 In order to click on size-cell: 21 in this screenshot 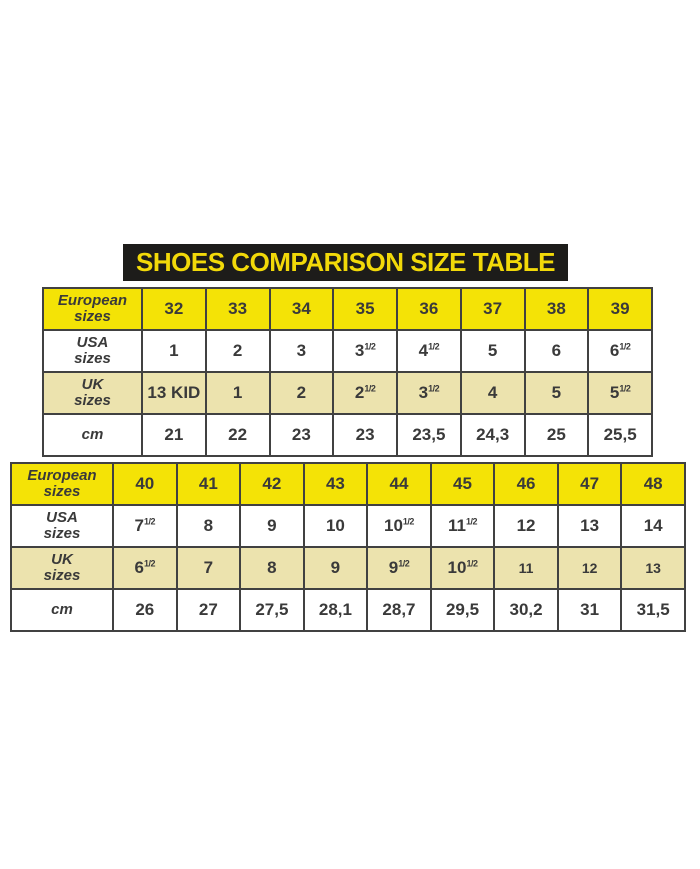, I will do `click(174, 435)`.